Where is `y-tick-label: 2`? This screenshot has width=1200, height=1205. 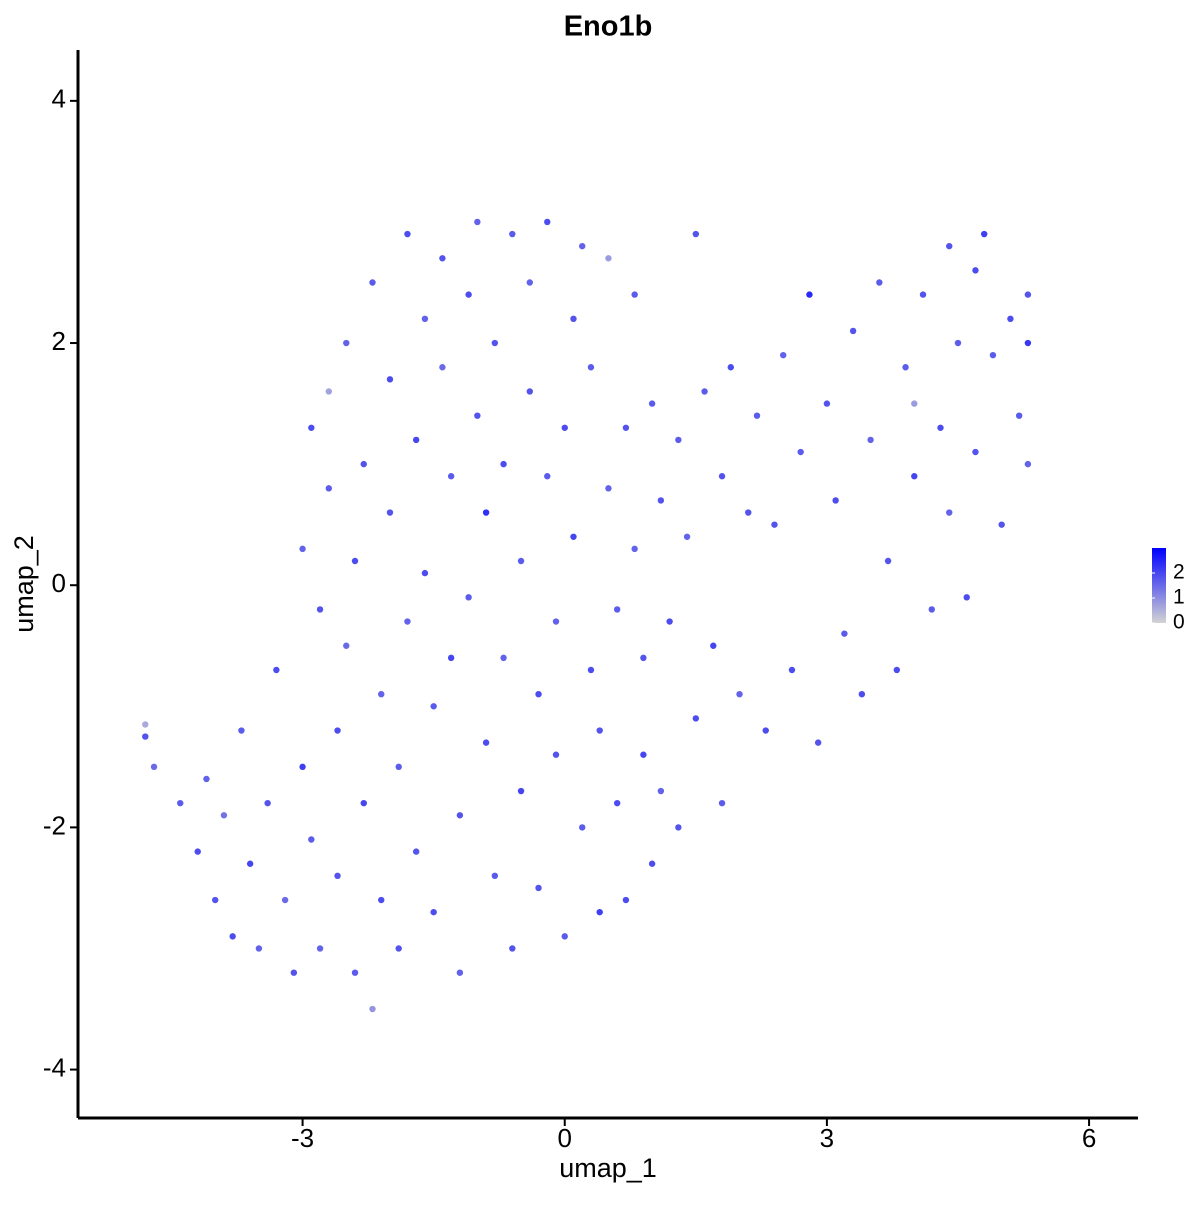 y-tick-label: 2 is located at coordinates (59, 341).